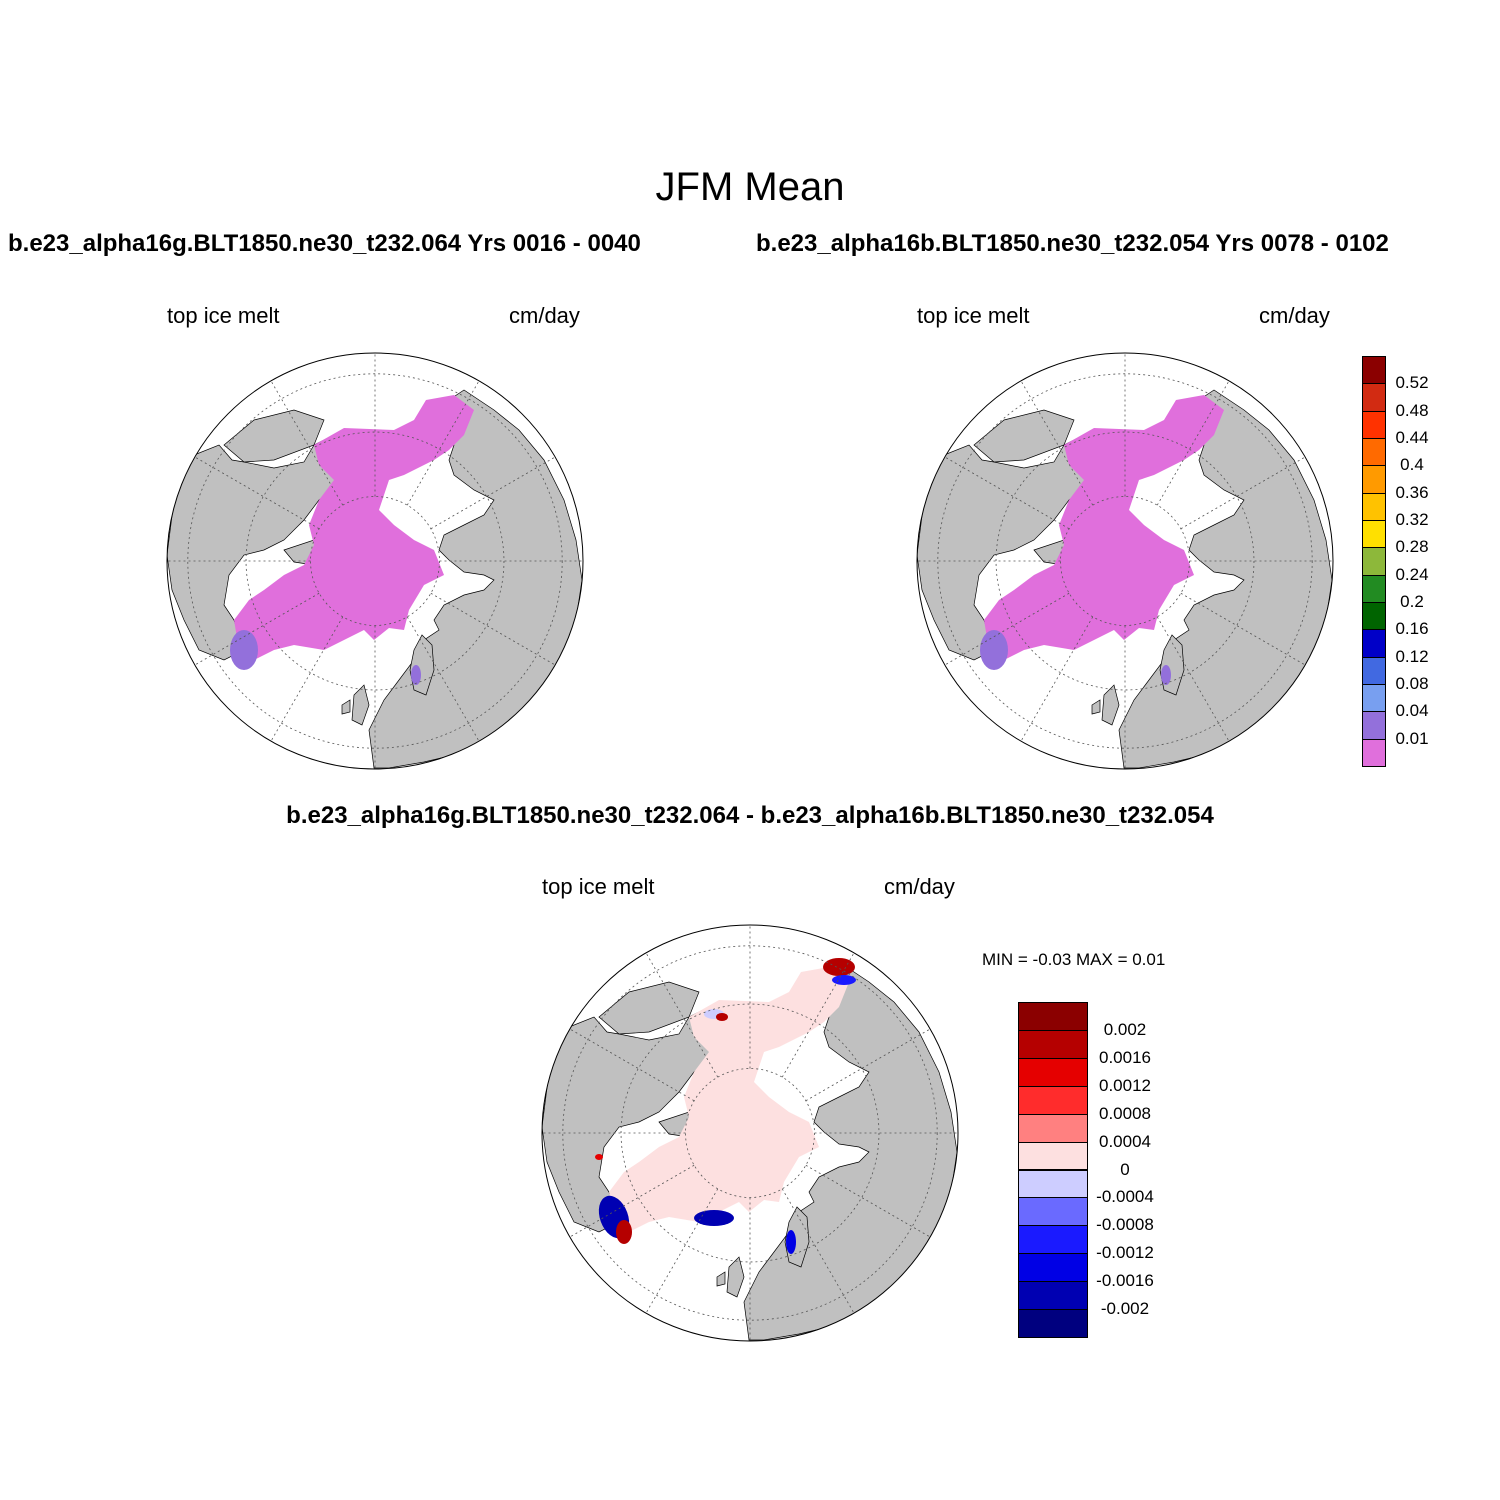  Describe the element at coordinates (1412, 574) in the screenshot. I see `colorbar-tick-label: 0.24` at that location.